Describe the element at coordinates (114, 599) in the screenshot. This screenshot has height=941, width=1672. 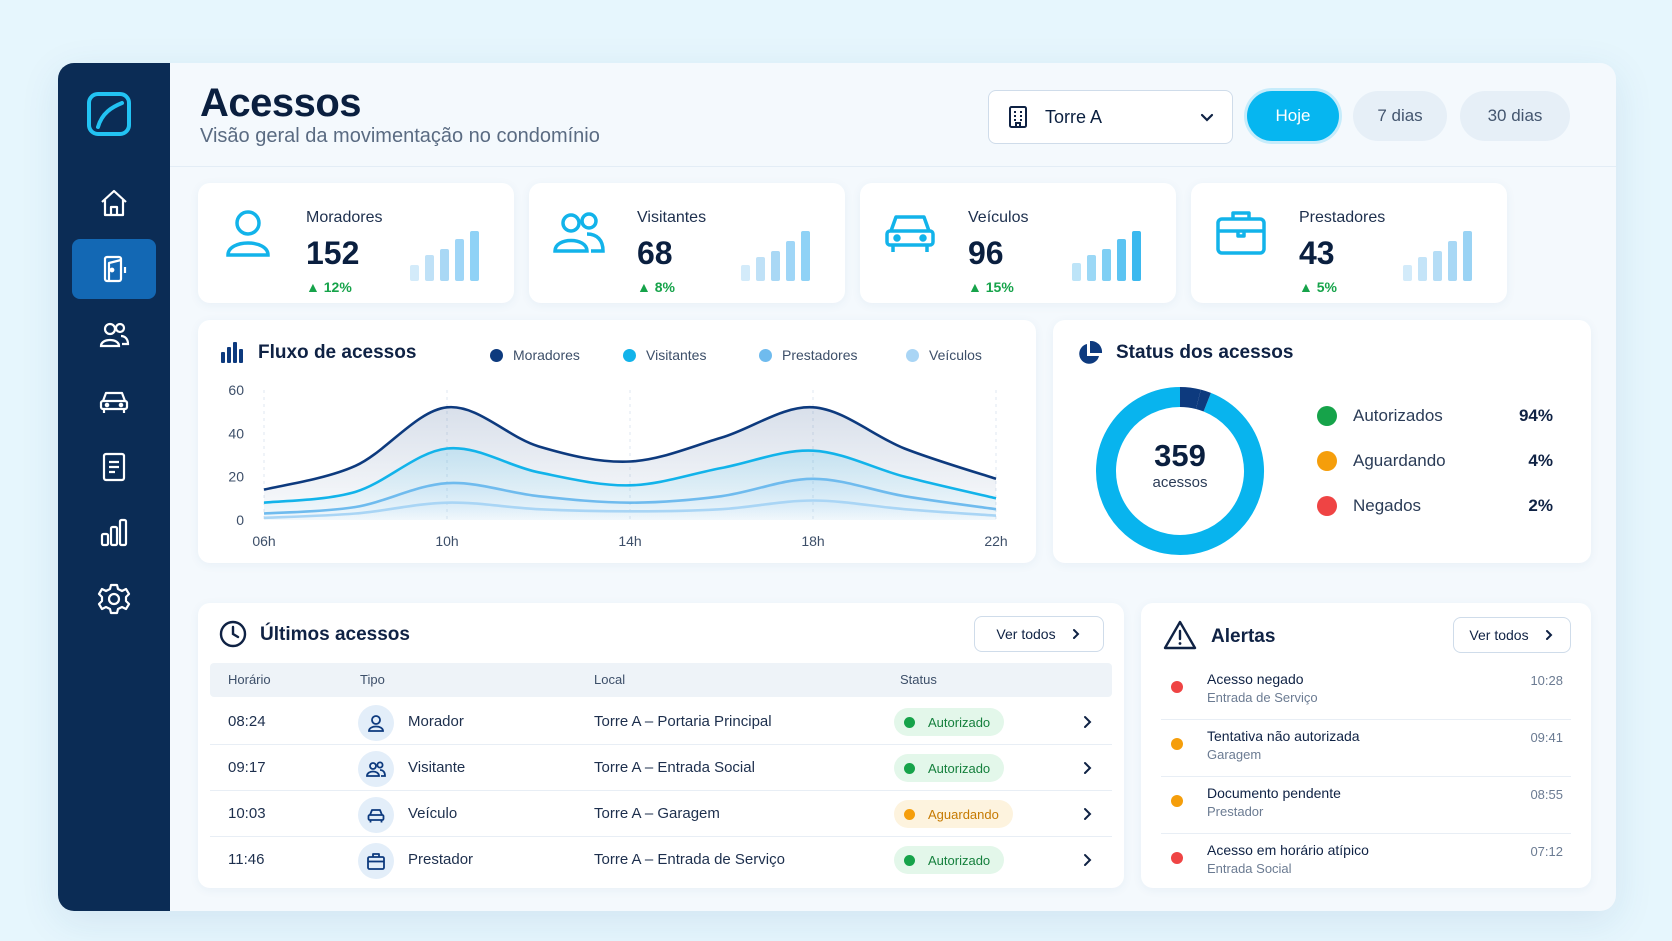
I see `sidebar-item-settings` at that location.